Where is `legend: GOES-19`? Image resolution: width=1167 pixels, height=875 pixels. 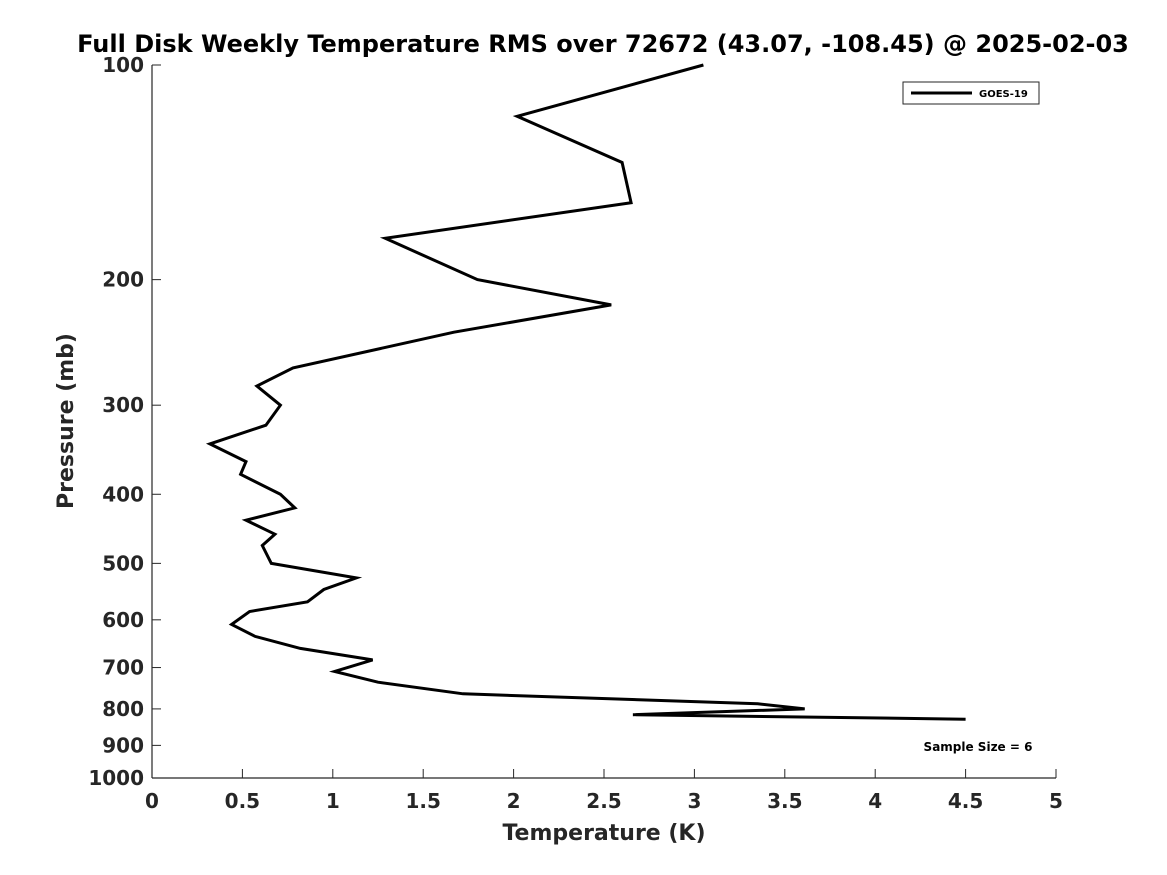 legend: GOES-19 is located at coordinates (971, 93).